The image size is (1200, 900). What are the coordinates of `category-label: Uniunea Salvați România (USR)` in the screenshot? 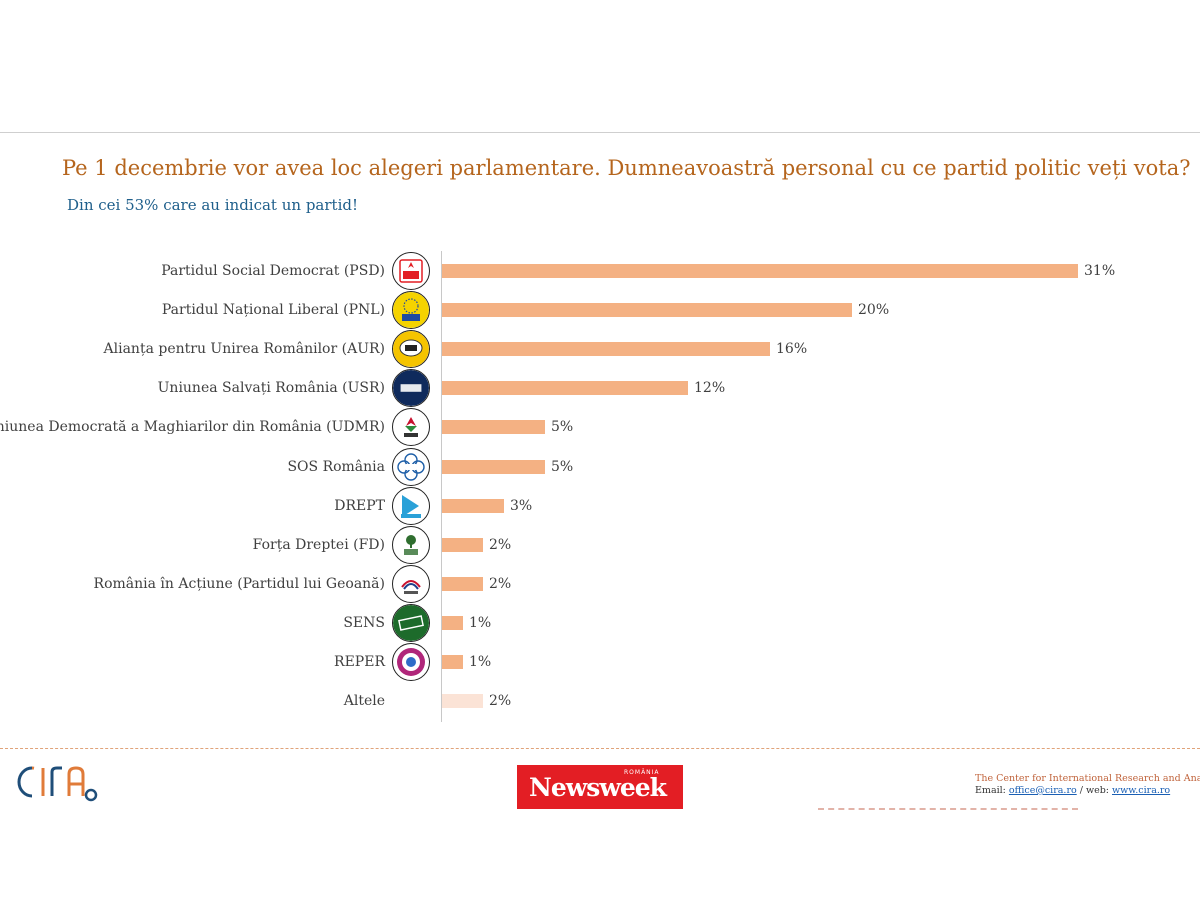 It's located at (271, 388).